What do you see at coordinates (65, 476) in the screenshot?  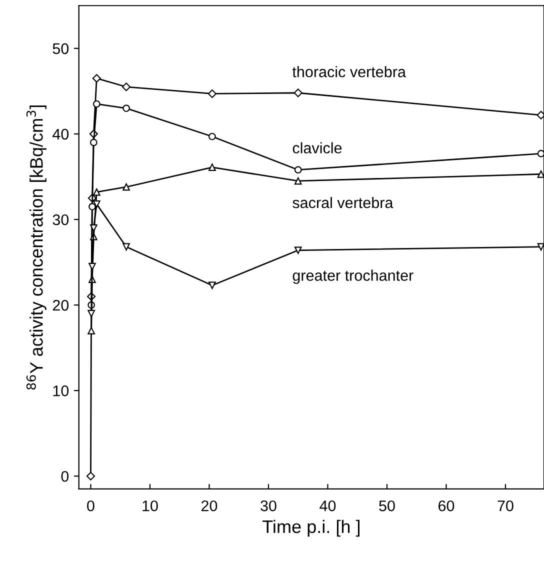 I see `y-tick-label: 0` at bounding box center [65, 476].